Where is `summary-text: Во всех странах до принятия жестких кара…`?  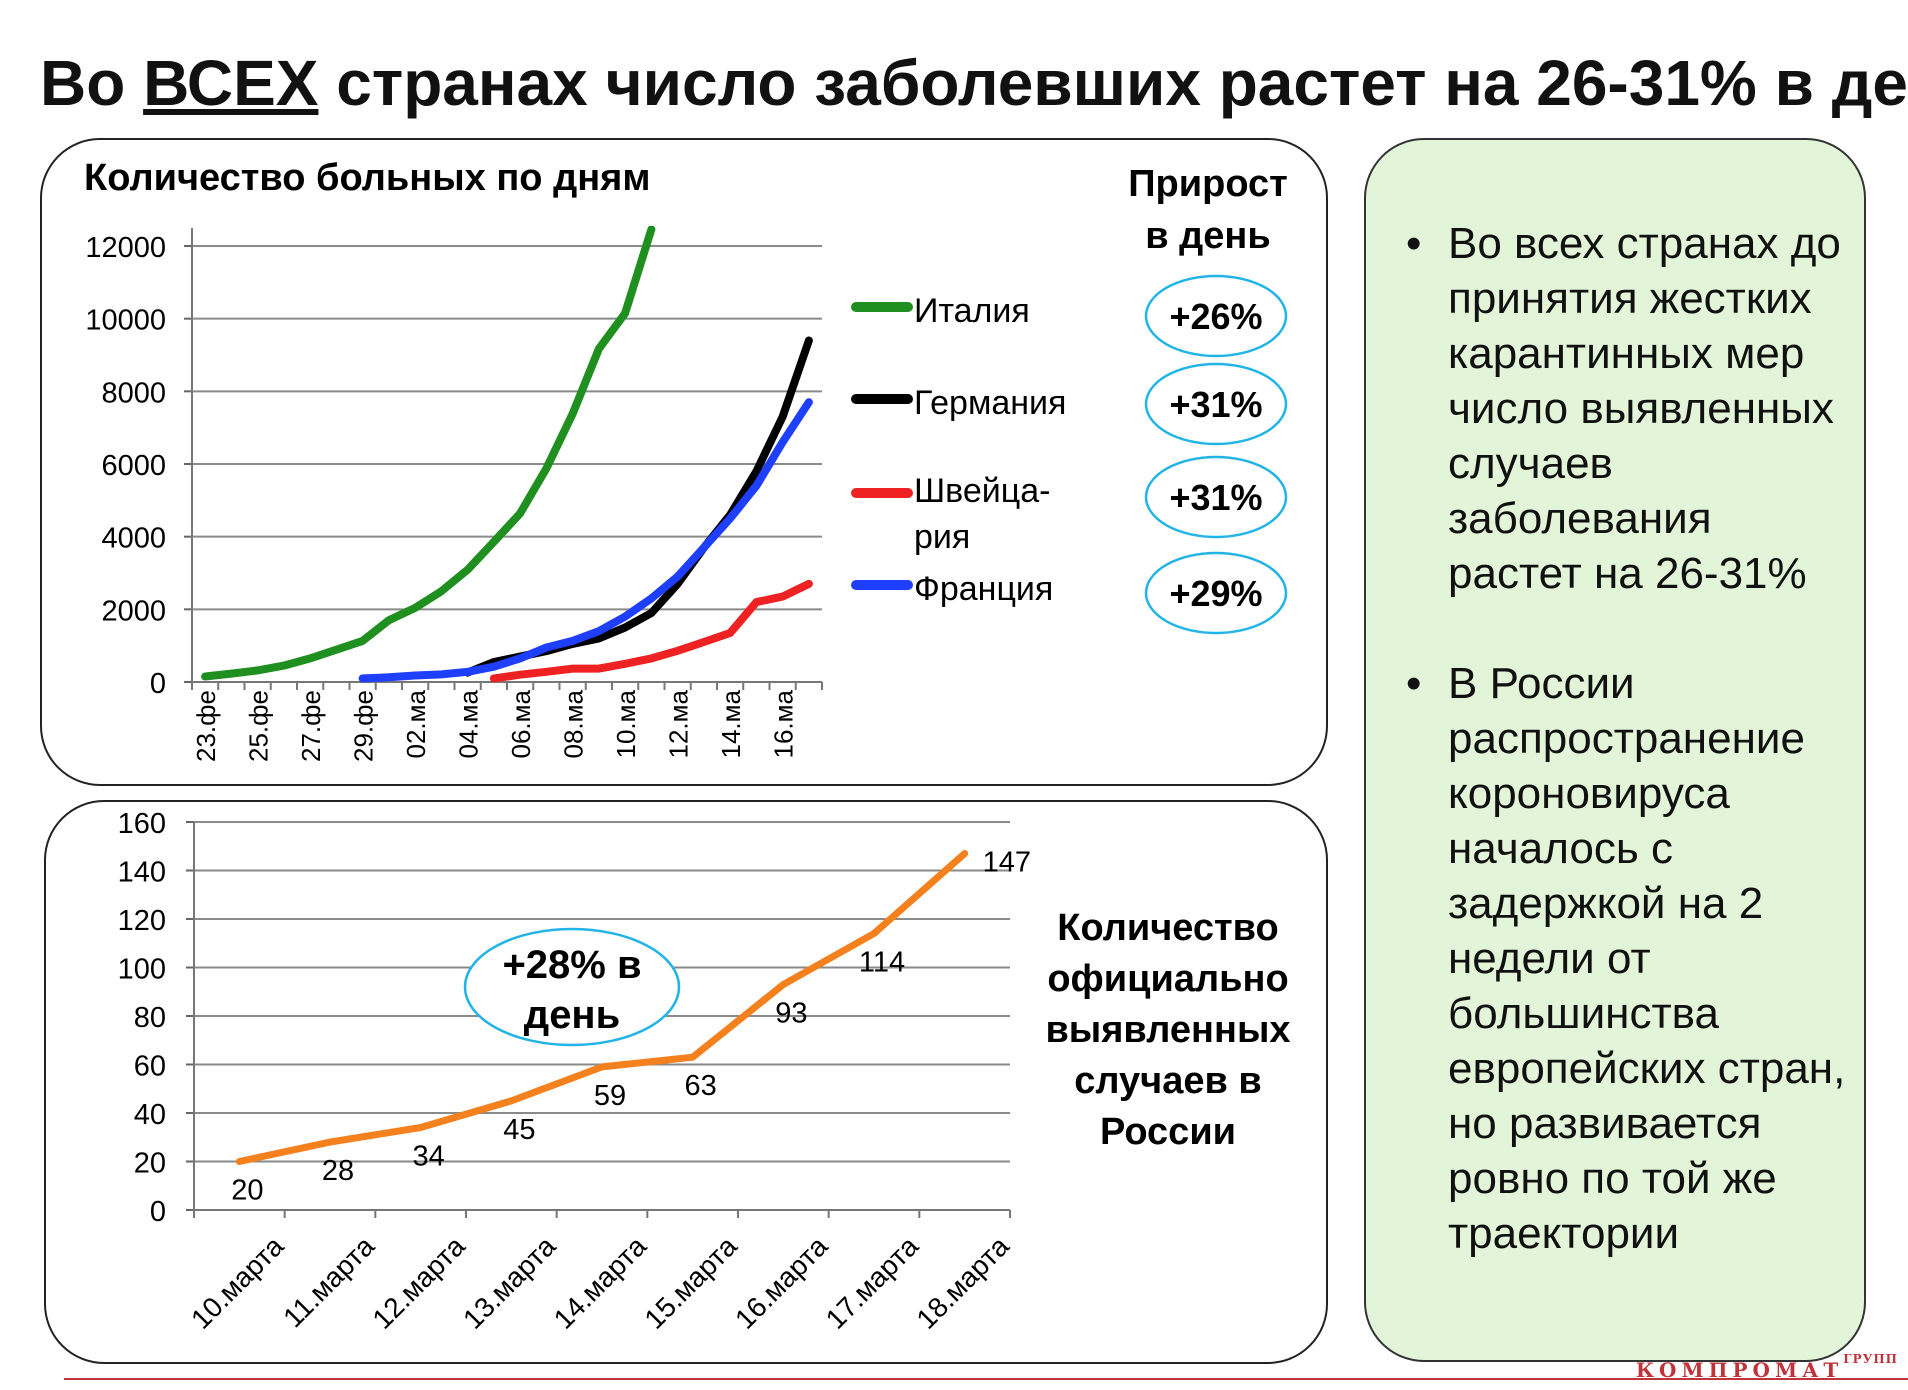 summary-text: Во всех странах до принятия жестких кара… is located at coordinates (1644, 408).